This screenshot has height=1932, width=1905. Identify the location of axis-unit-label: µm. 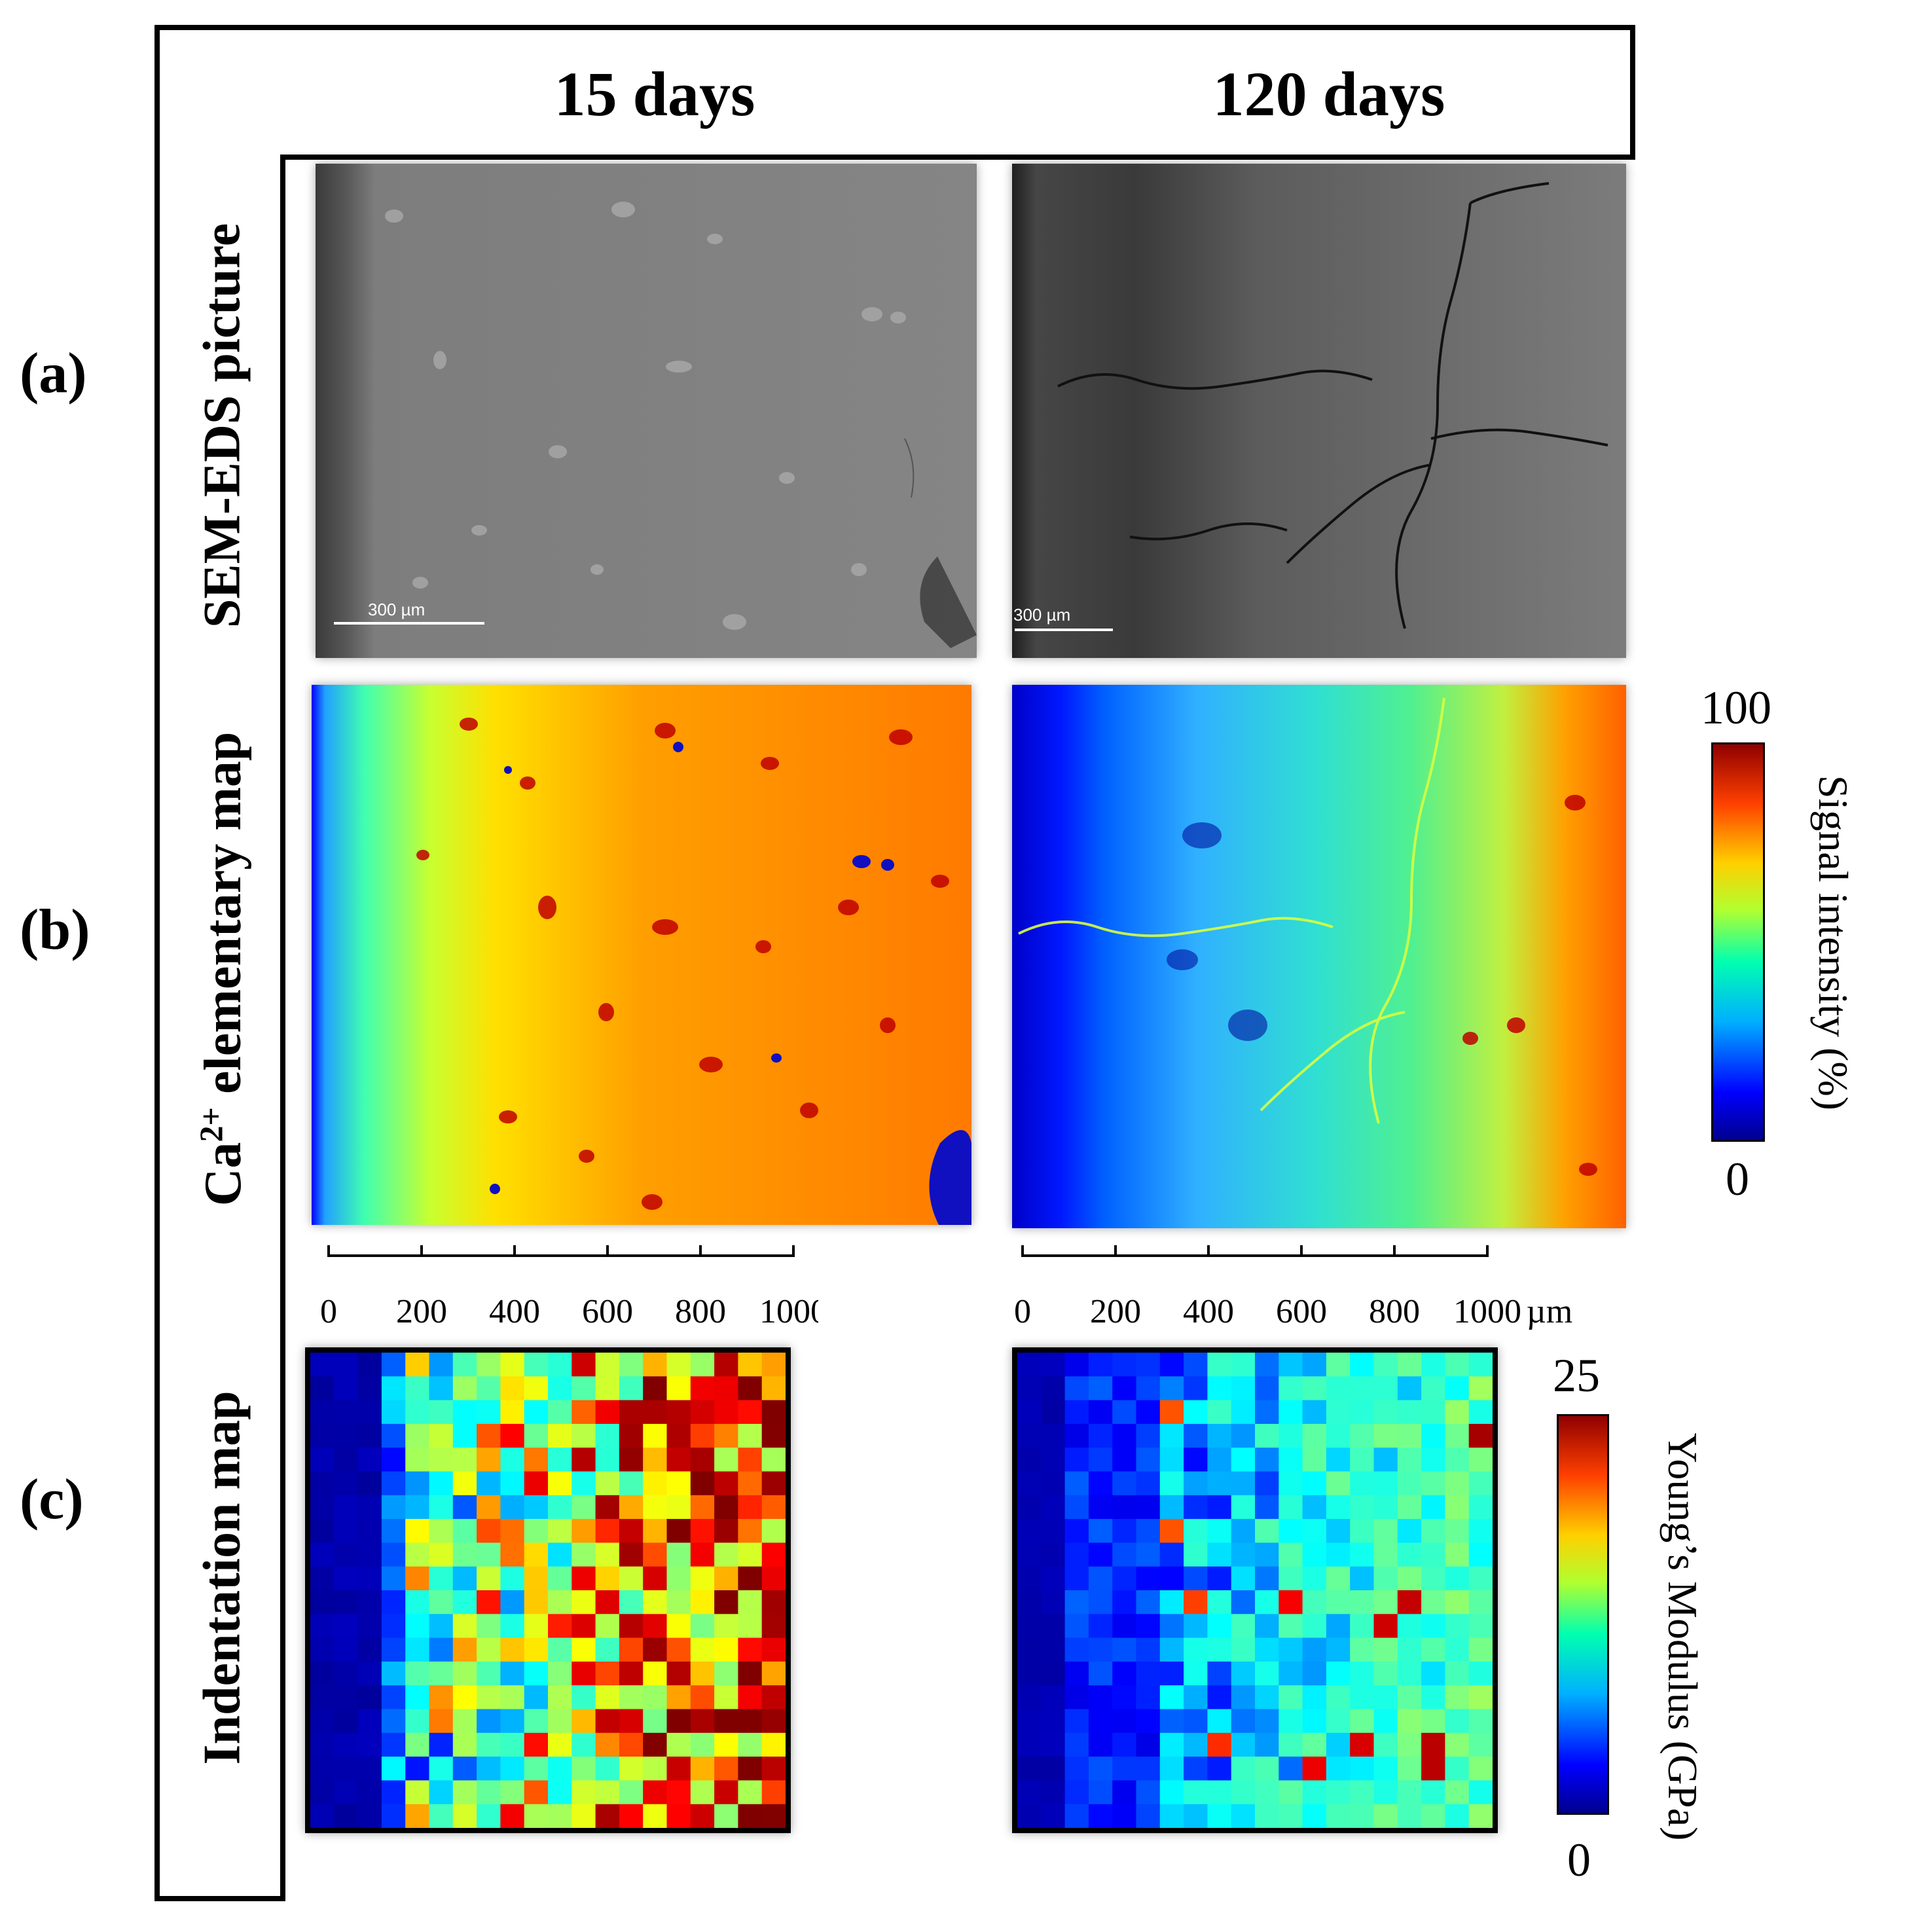
(1549, 1311).